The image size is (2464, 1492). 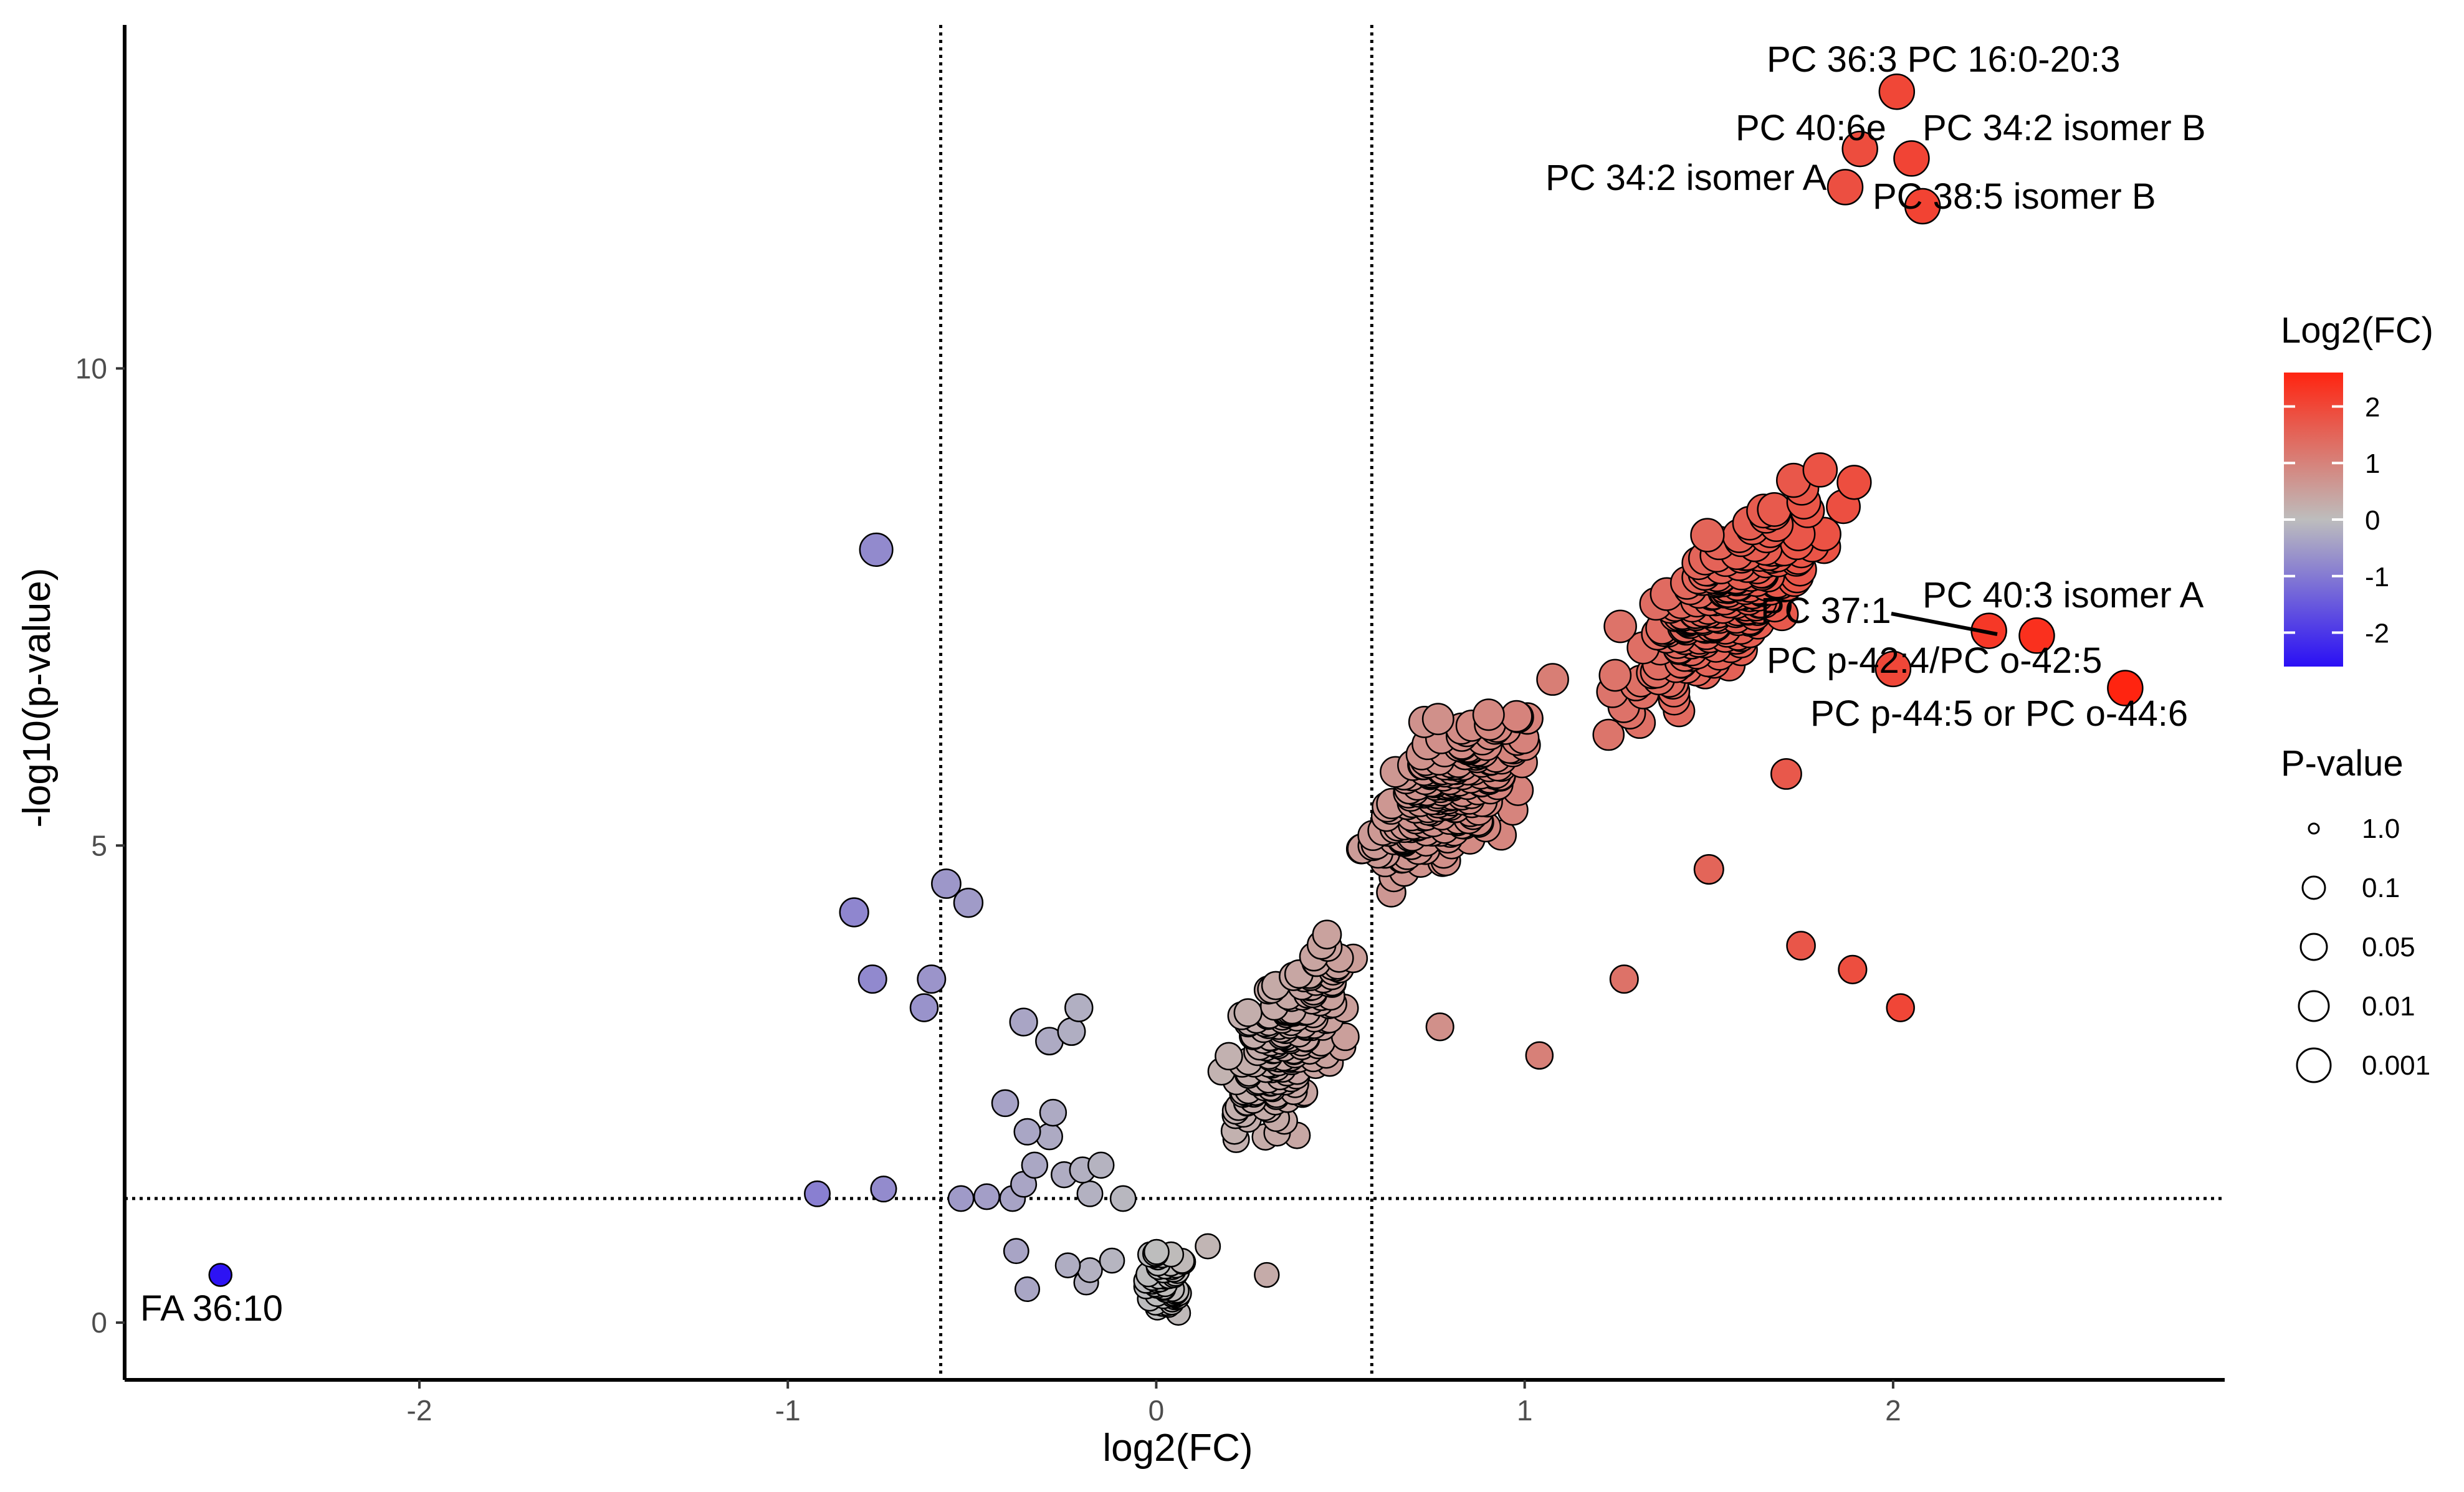 What do you see at coordinates (2372, 464) in the screenshot?
I see `color-legend-tick-label: 1` at bounding box center [2372, 464].